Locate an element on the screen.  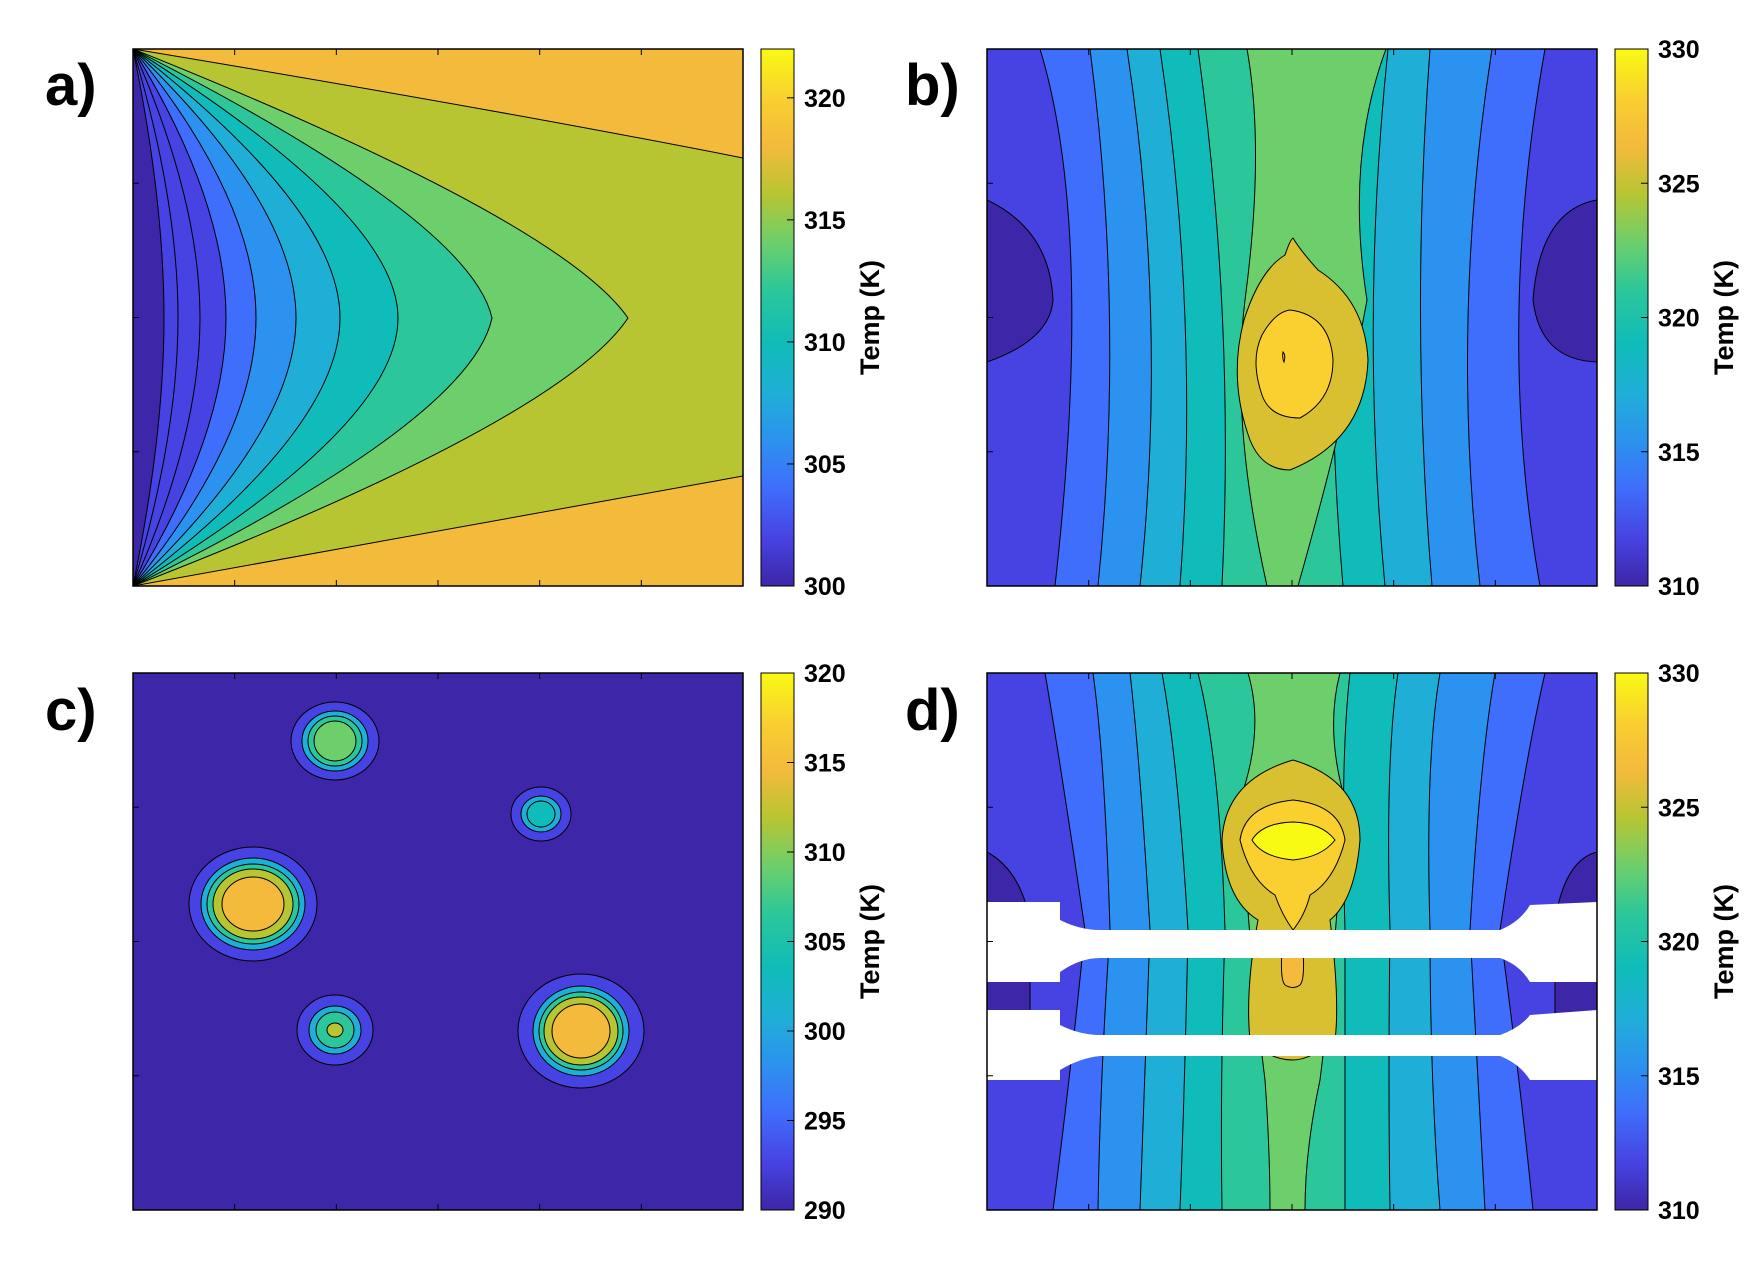
panel-a-field is located at coordinates (438, 317).